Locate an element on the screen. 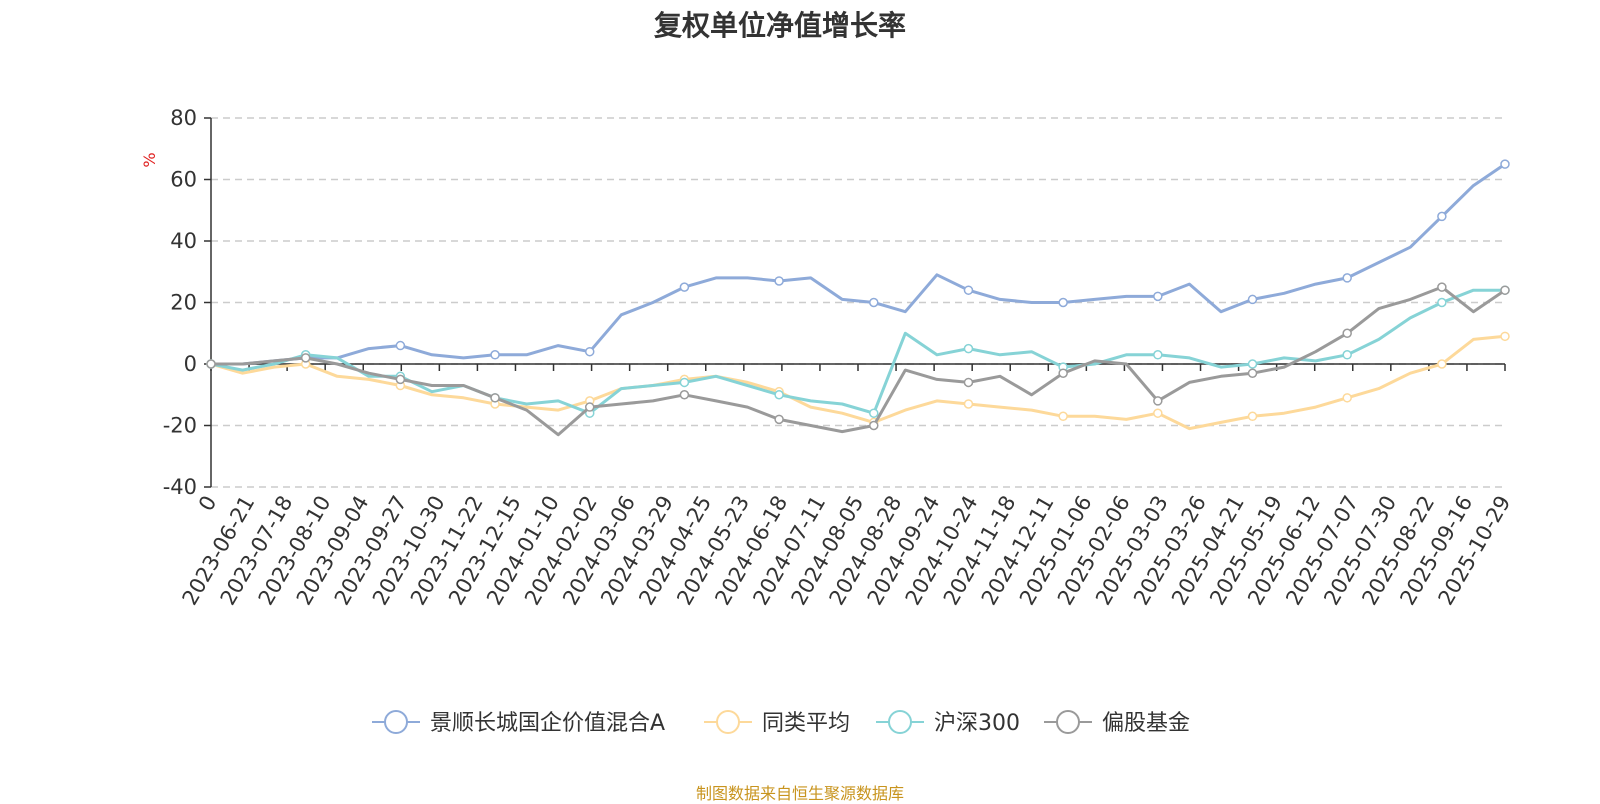  legend-item-1: 同类平均 is located at coordinates (777, 723).